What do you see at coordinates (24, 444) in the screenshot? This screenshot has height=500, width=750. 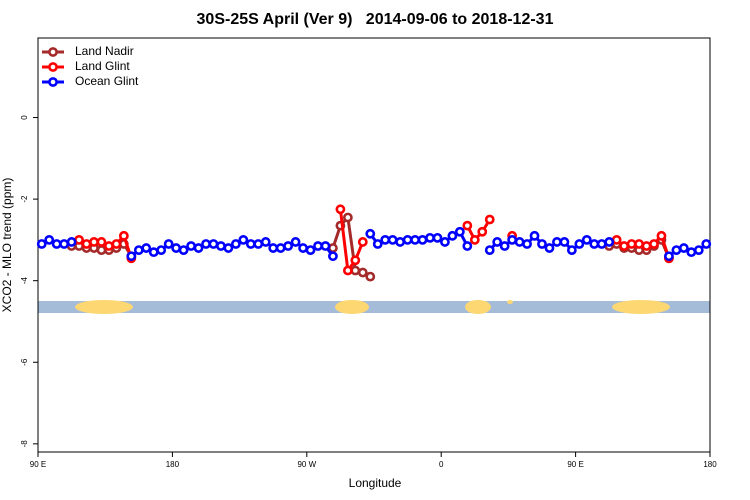 I see `y-tick-label: -8` at bounding box center [24, 444].